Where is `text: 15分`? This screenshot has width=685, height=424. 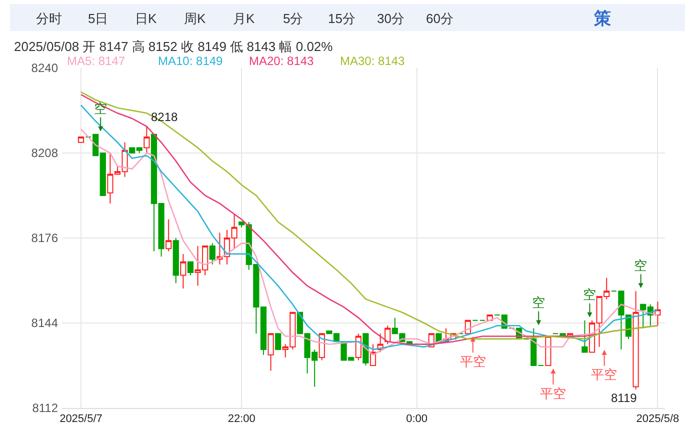
text: 15分 is located at coordinates (342, 18).